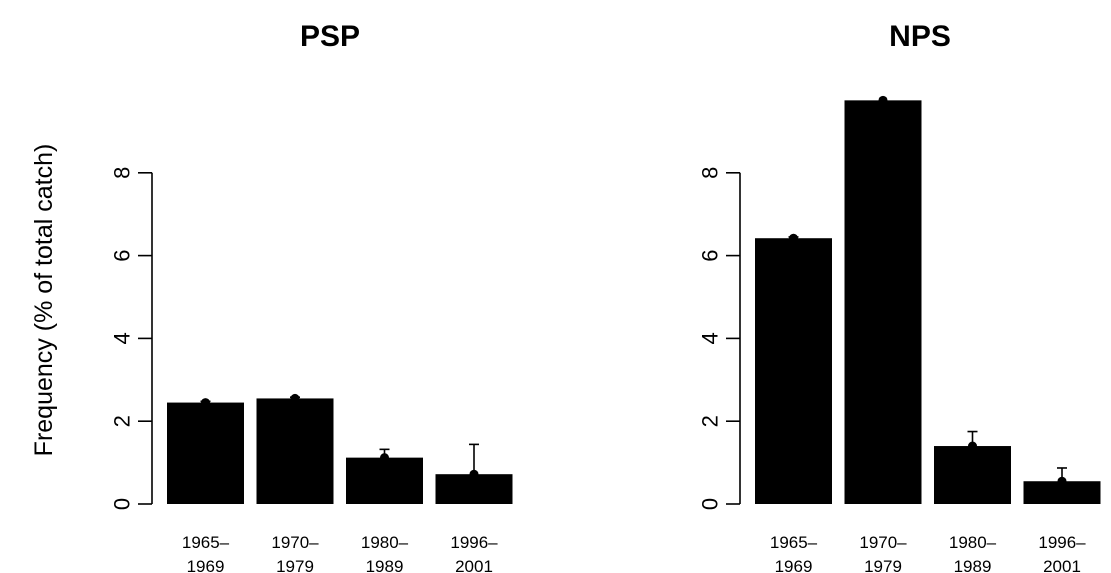 This screenshot has width=1111, height=573. I want to click on chart-title: NPS, so click(920, 36).